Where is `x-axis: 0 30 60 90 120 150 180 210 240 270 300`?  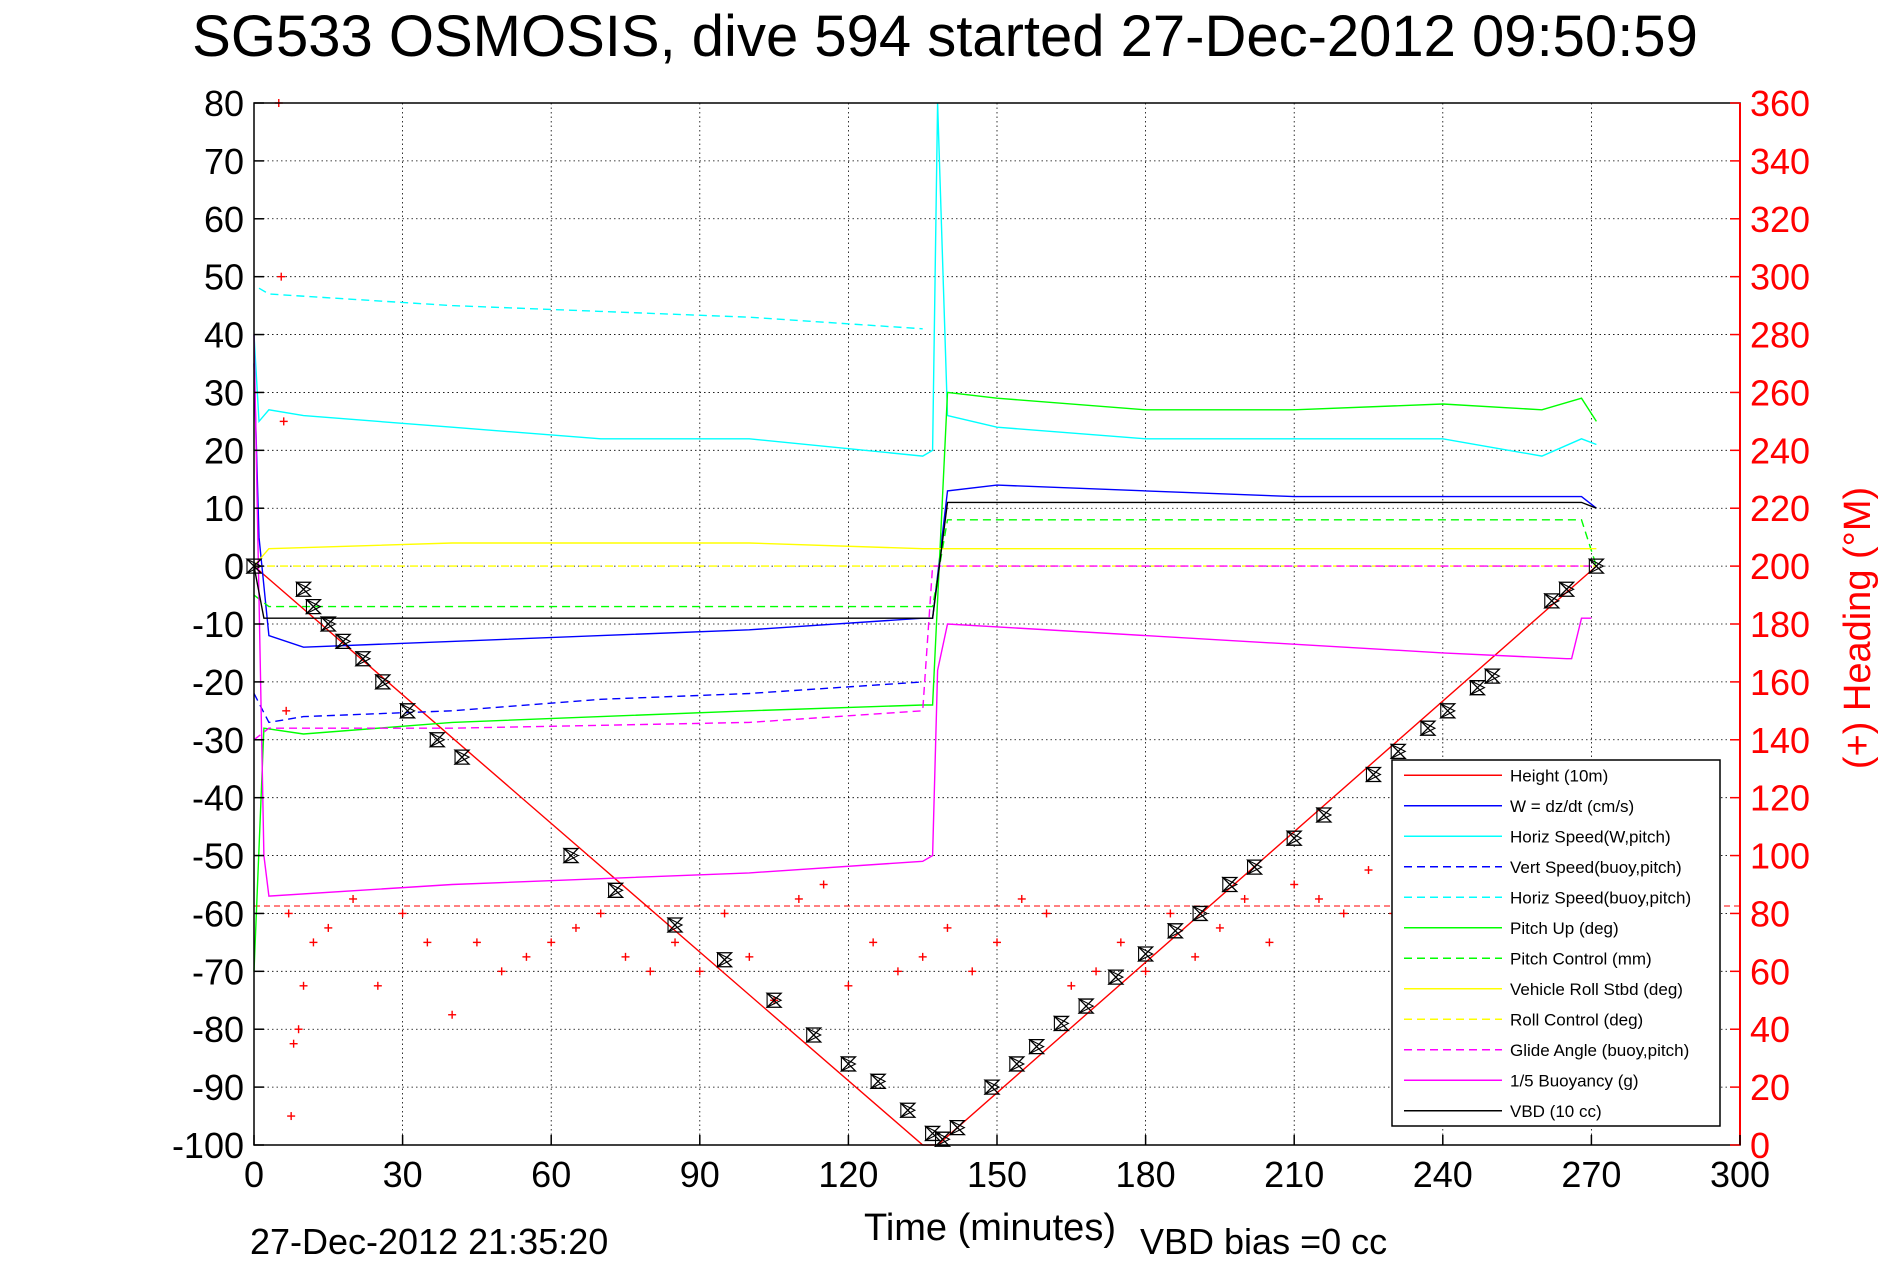
x-axis: 0 30 60 90 120 150 180 210 240 270 300 is located at coordinates (1007, 1165).